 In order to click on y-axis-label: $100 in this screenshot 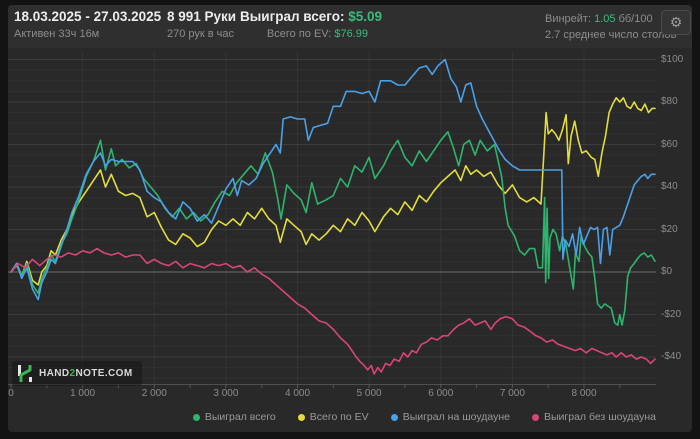, I will do `click(672, 59)`.